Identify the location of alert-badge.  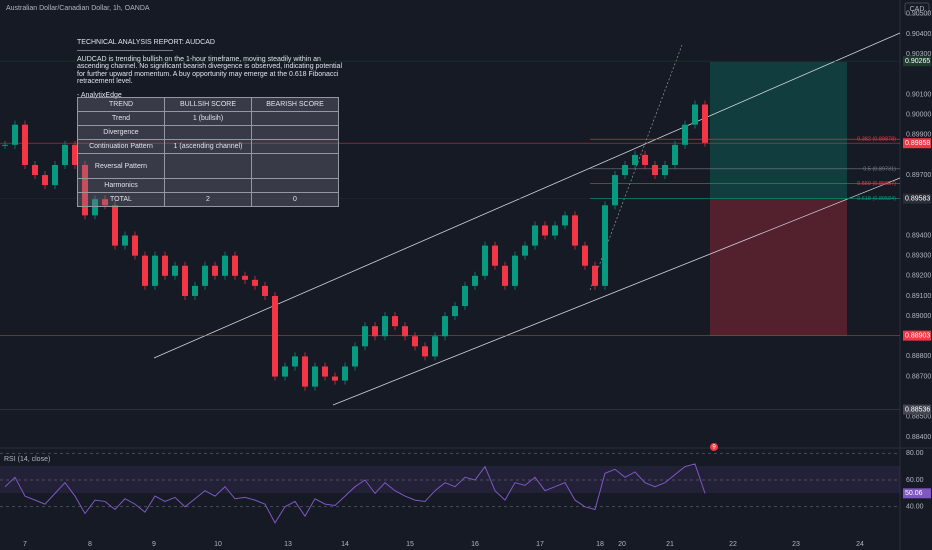
(714, 447).